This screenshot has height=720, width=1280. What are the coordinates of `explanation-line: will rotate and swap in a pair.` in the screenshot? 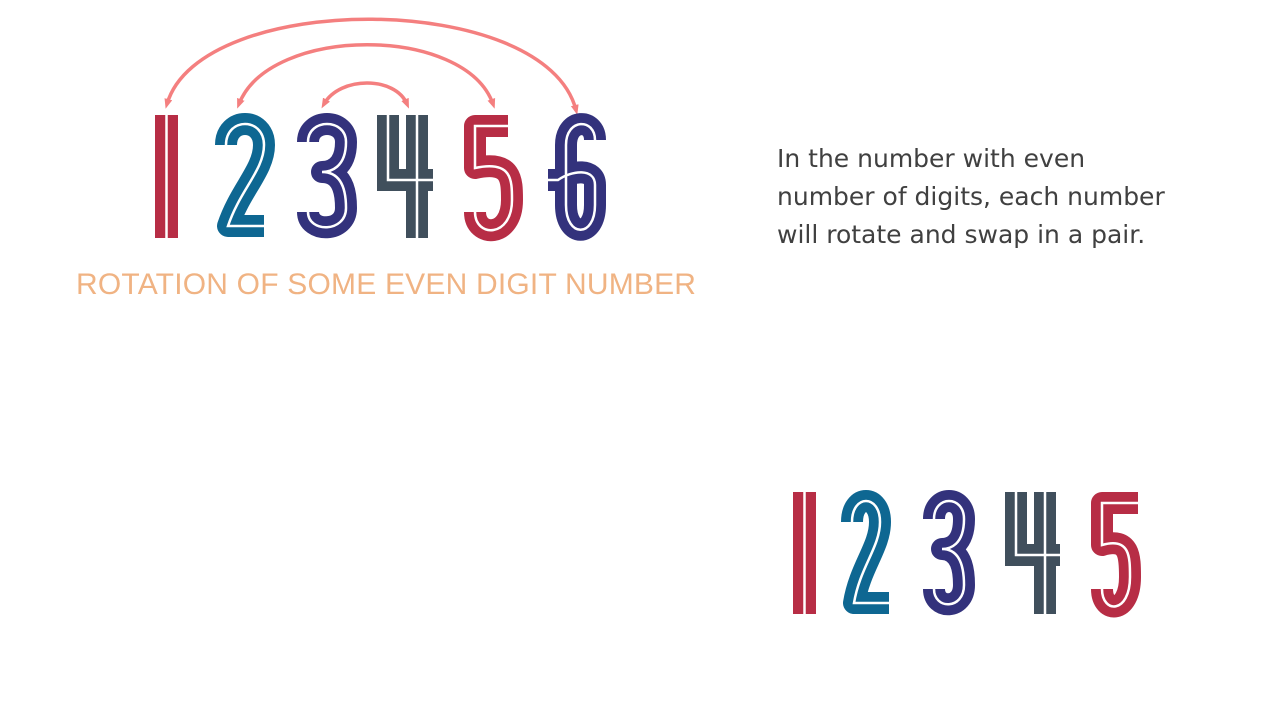 It's located at (961, 234).